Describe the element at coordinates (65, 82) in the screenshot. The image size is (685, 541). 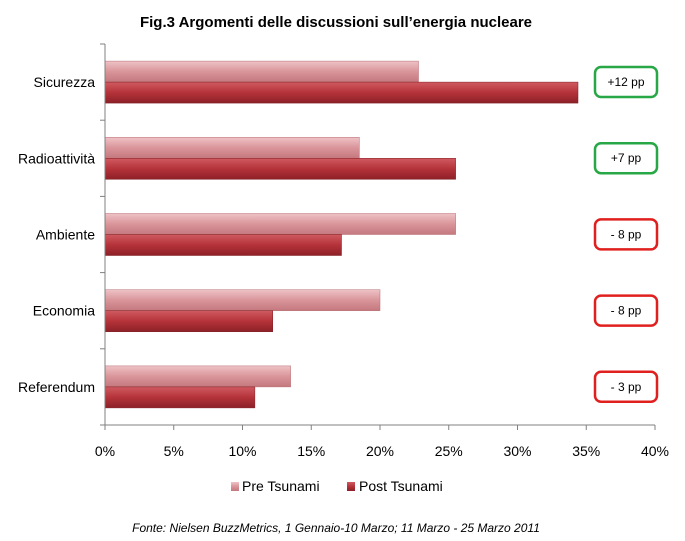
I see `category-label-sicurezza: Sicurezza` at that location.